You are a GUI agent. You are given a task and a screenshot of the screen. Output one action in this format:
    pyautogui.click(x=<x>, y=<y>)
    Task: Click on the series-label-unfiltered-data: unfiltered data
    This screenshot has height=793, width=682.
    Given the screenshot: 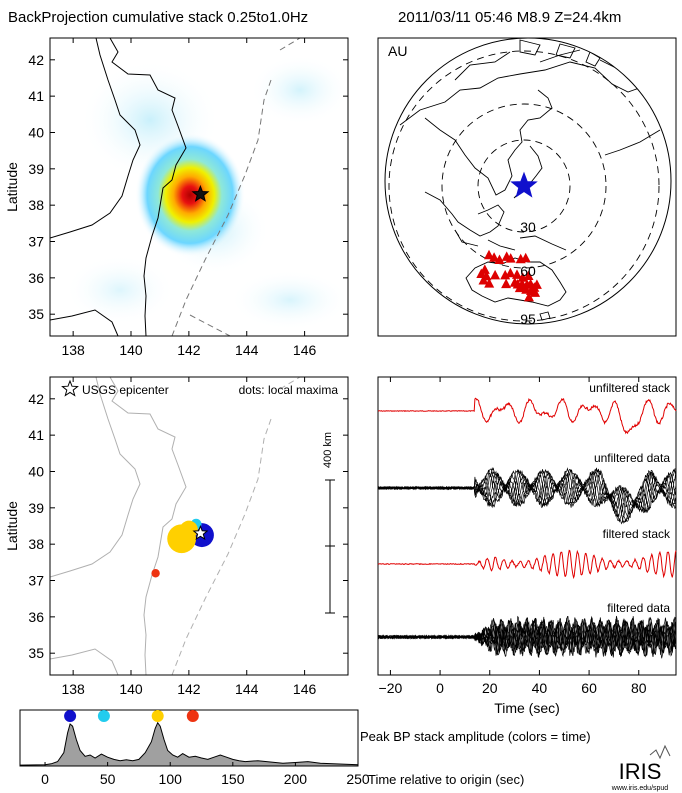 What is the action you would take?
    pyautogui.click(x=632, y=458)
    